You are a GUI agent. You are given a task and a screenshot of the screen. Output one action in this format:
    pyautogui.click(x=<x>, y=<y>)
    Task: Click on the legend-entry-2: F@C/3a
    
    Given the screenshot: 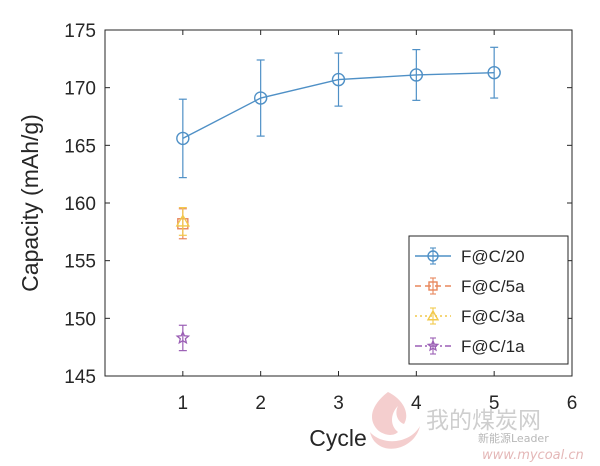 What is the action you would take?
    pyautogui.click(x=470, y=316)
    